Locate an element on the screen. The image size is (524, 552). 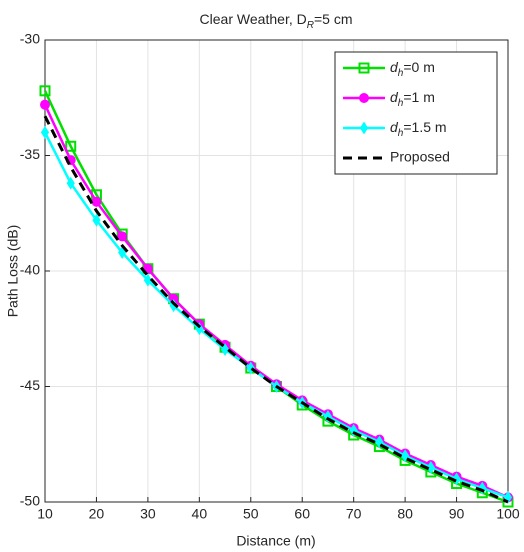
x-tick-label: 70 is located at coordinates (354, 514).